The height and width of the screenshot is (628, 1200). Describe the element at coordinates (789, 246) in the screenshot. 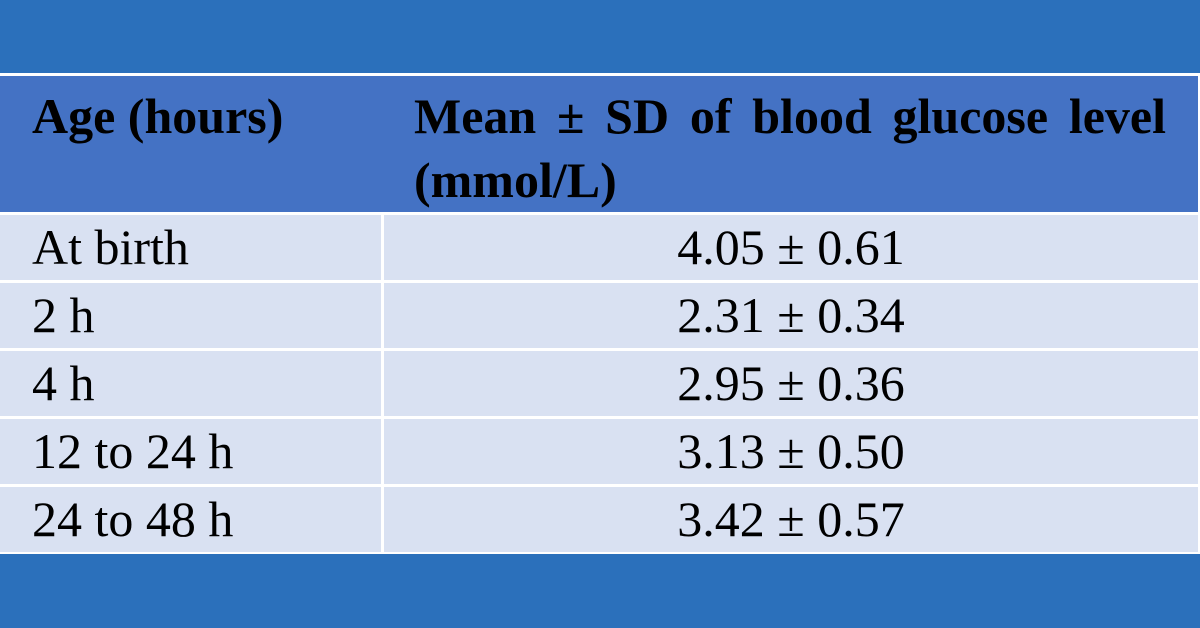

I see `glucose-cell: 4.05 ± 0.61` at that location.